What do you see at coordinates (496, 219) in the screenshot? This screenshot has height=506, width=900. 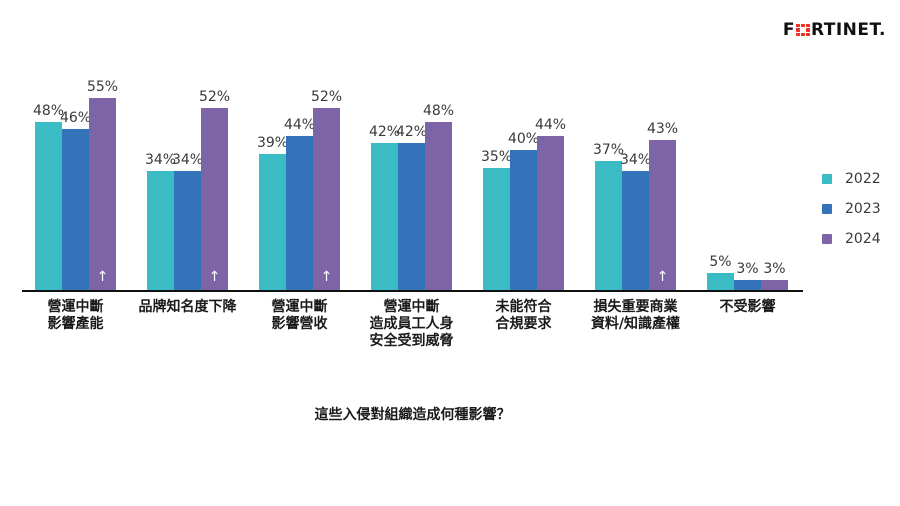 I see `bar-2022: 35%` at bounding box center [496, 219].